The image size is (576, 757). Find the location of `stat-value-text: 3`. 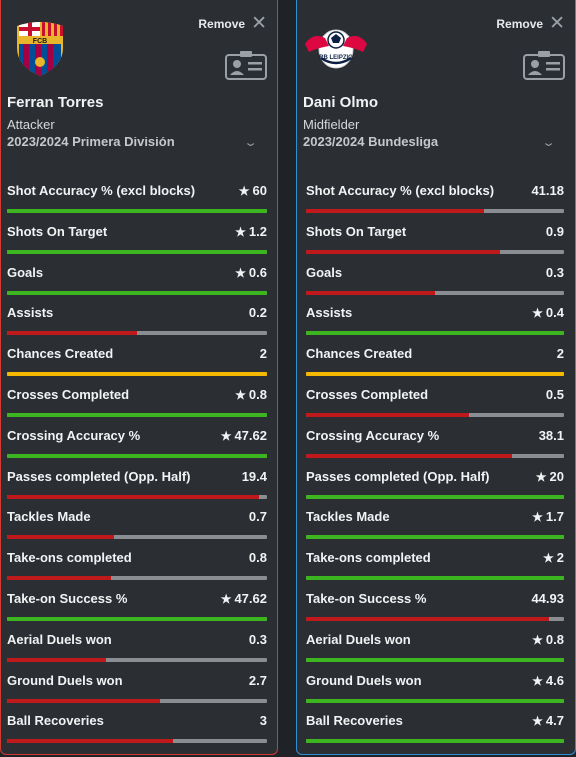

stat-value-text: 3 is located at coordinates (263, 721).